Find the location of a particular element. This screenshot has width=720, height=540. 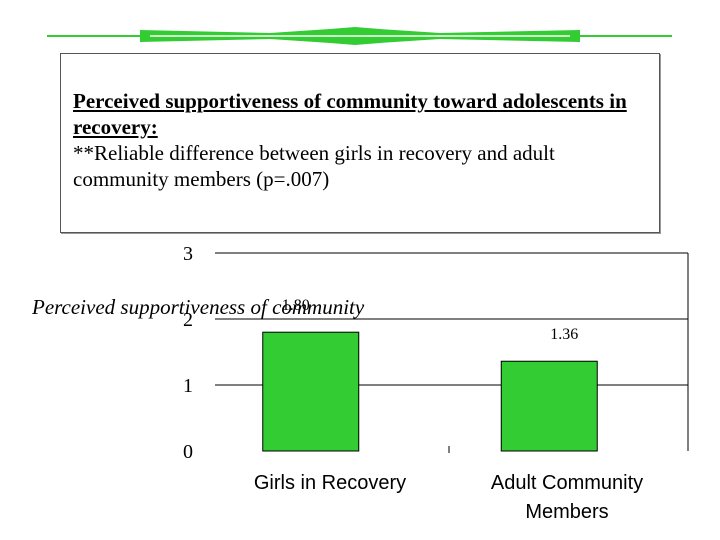

bar-adult-community-members is located at coordinates (549, 406).